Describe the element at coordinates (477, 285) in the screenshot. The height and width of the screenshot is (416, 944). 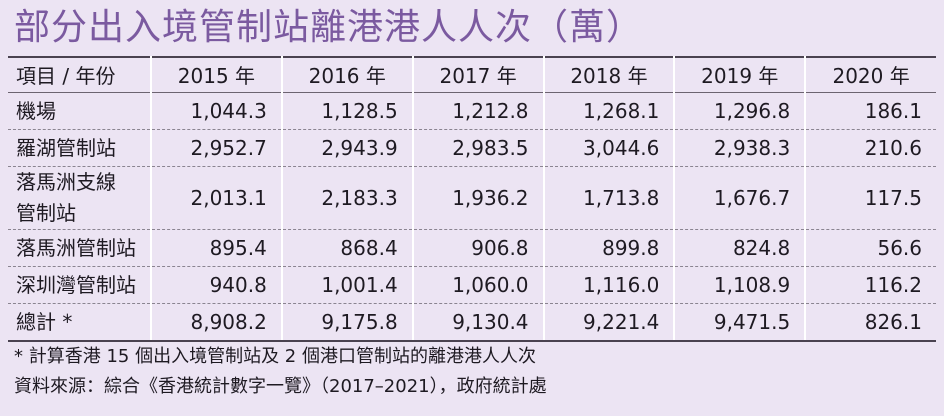
I see `table-cell: 1,060.0` at that location.